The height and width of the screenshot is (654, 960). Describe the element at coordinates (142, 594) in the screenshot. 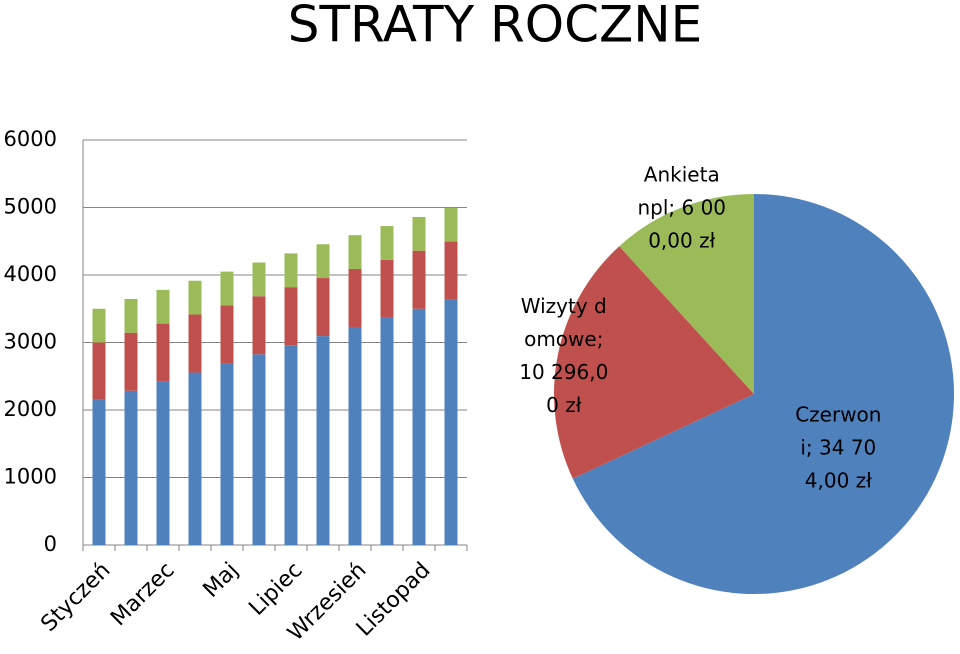

I see `x-tick-label: Marzec` at that location.